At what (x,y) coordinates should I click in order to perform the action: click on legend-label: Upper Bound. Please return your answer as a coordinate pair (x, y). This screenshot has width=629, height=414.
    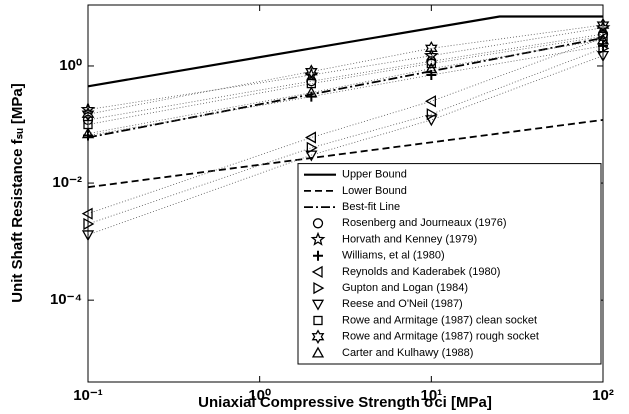
    Looking at the image, I should click on (374, 175).